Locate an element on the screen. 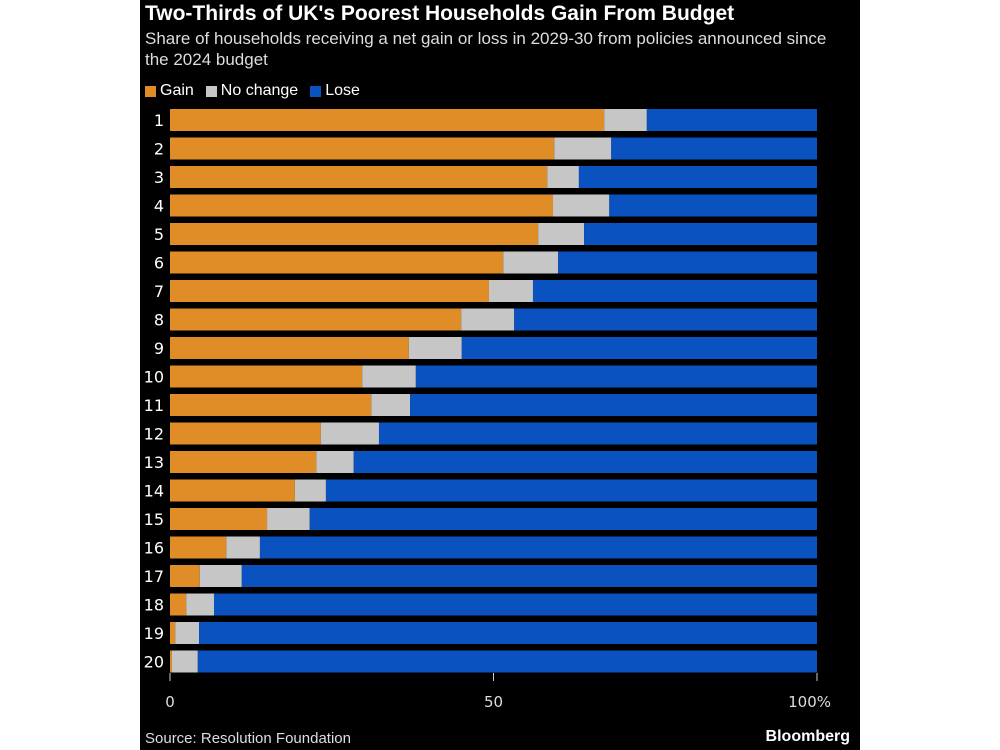 The width and height of the screenshot is (1000, 750). category-label: 15 is located at coordinates (154, 519).